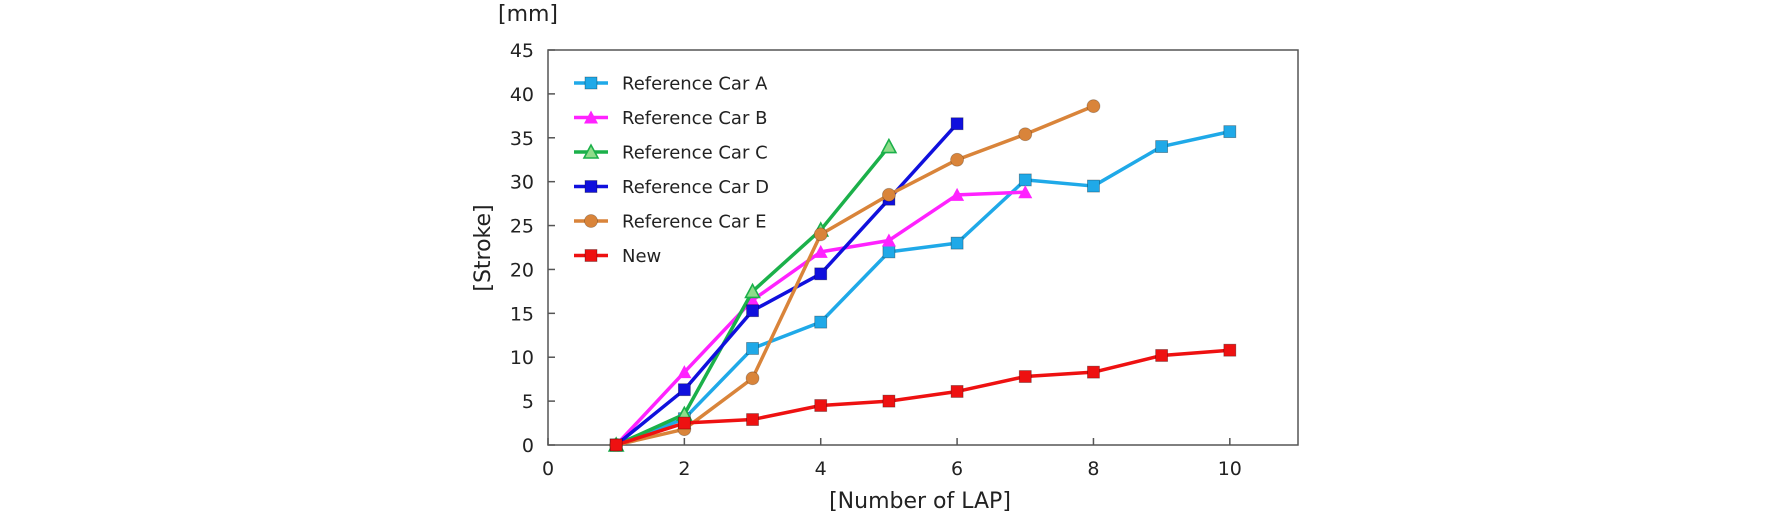 The image size is (1772, 515). What do you see at coordinates (548, 469) in the screenshot?
I see `x-tick-label: 0` at bounding box center [548, 469].